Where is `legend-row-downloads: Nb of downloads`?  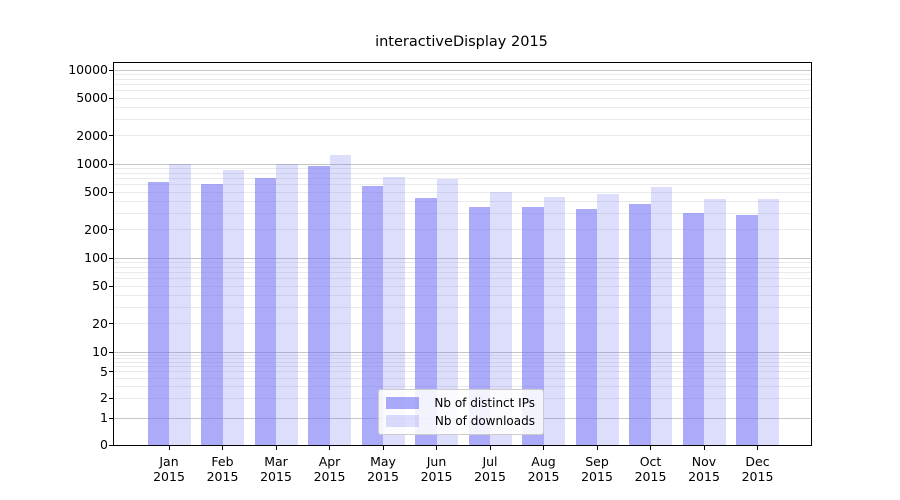
legend-row-downloads: Nb of downloads is located at coordinates (460, 421).